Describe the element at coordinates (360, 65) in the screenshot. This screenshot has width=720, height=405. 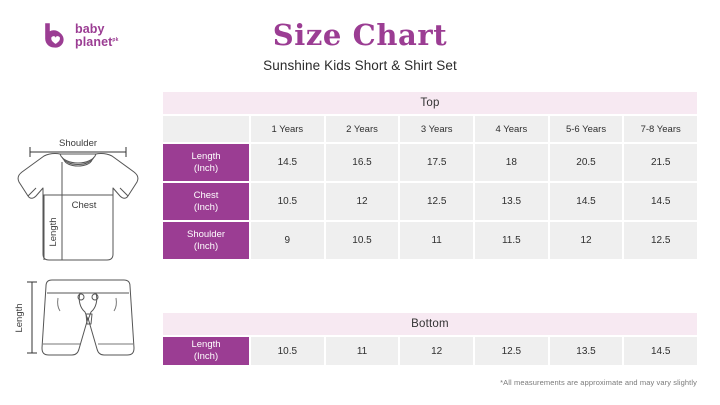
I see `page-subtitle: Sunshine Kids Short & Shirt Set` at that location.